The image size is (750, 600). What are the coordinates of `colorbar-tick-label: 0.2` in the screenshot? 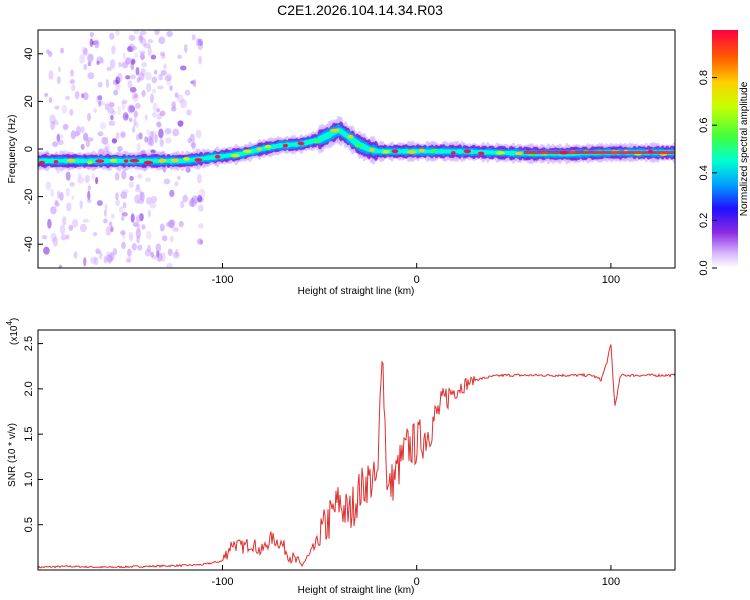 It's located at (704, 220).